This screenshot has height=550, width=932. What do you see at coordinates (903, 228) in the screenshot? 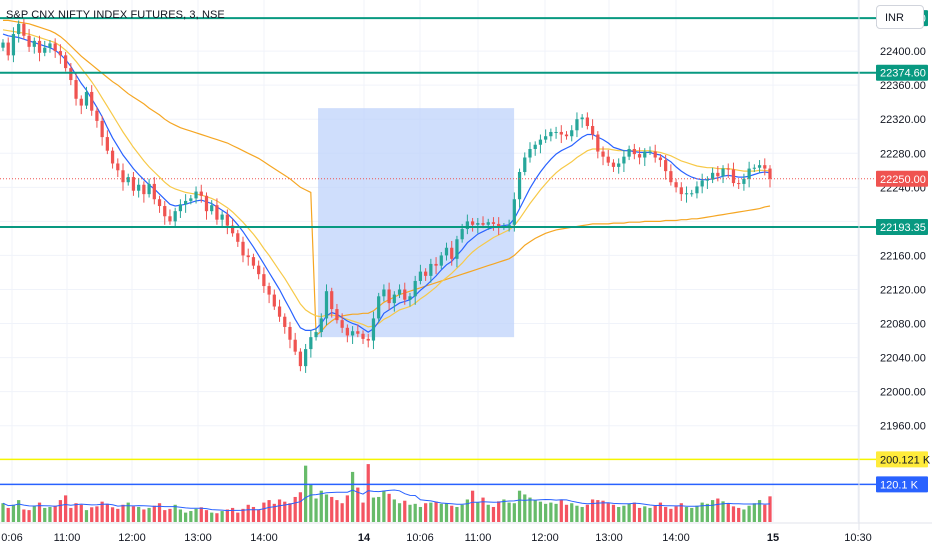
I see `level-price-label: 22193.35` at bounding box center [903, 228].